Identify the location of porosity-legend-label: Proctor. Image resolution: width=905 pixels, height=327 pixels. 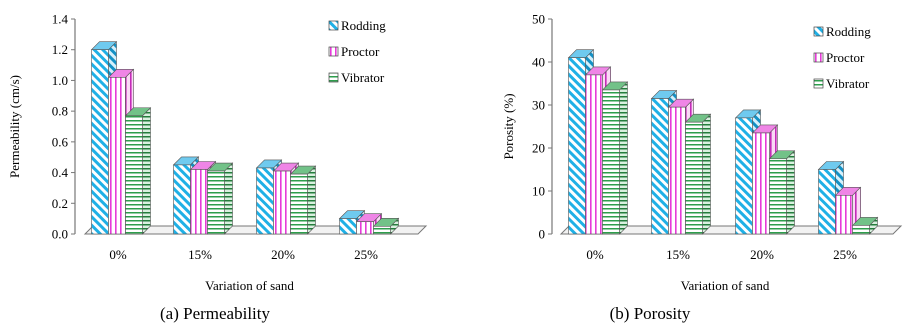
(845, 57).